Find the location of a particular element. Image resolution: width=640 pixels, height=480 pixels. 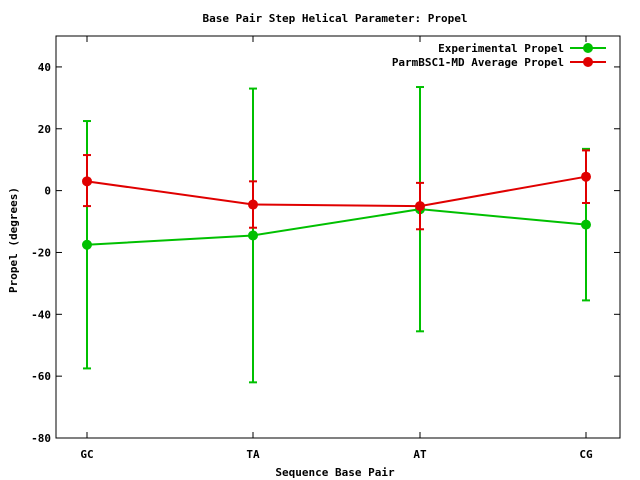

y-tick-label: 0 is located at coordinates (47, 191).